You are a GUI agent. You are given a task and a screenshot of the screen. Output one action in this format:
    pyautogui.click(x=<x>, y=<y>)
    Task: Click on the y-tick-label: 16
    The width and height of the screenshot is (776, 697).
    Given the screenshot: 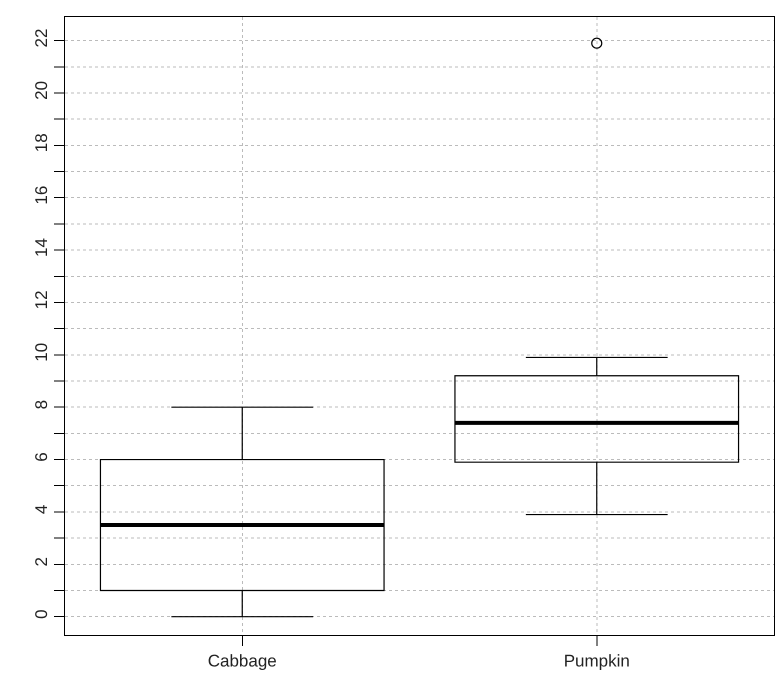 What is the action you would take?
    pyautogui.click(x=42, y=195)
    